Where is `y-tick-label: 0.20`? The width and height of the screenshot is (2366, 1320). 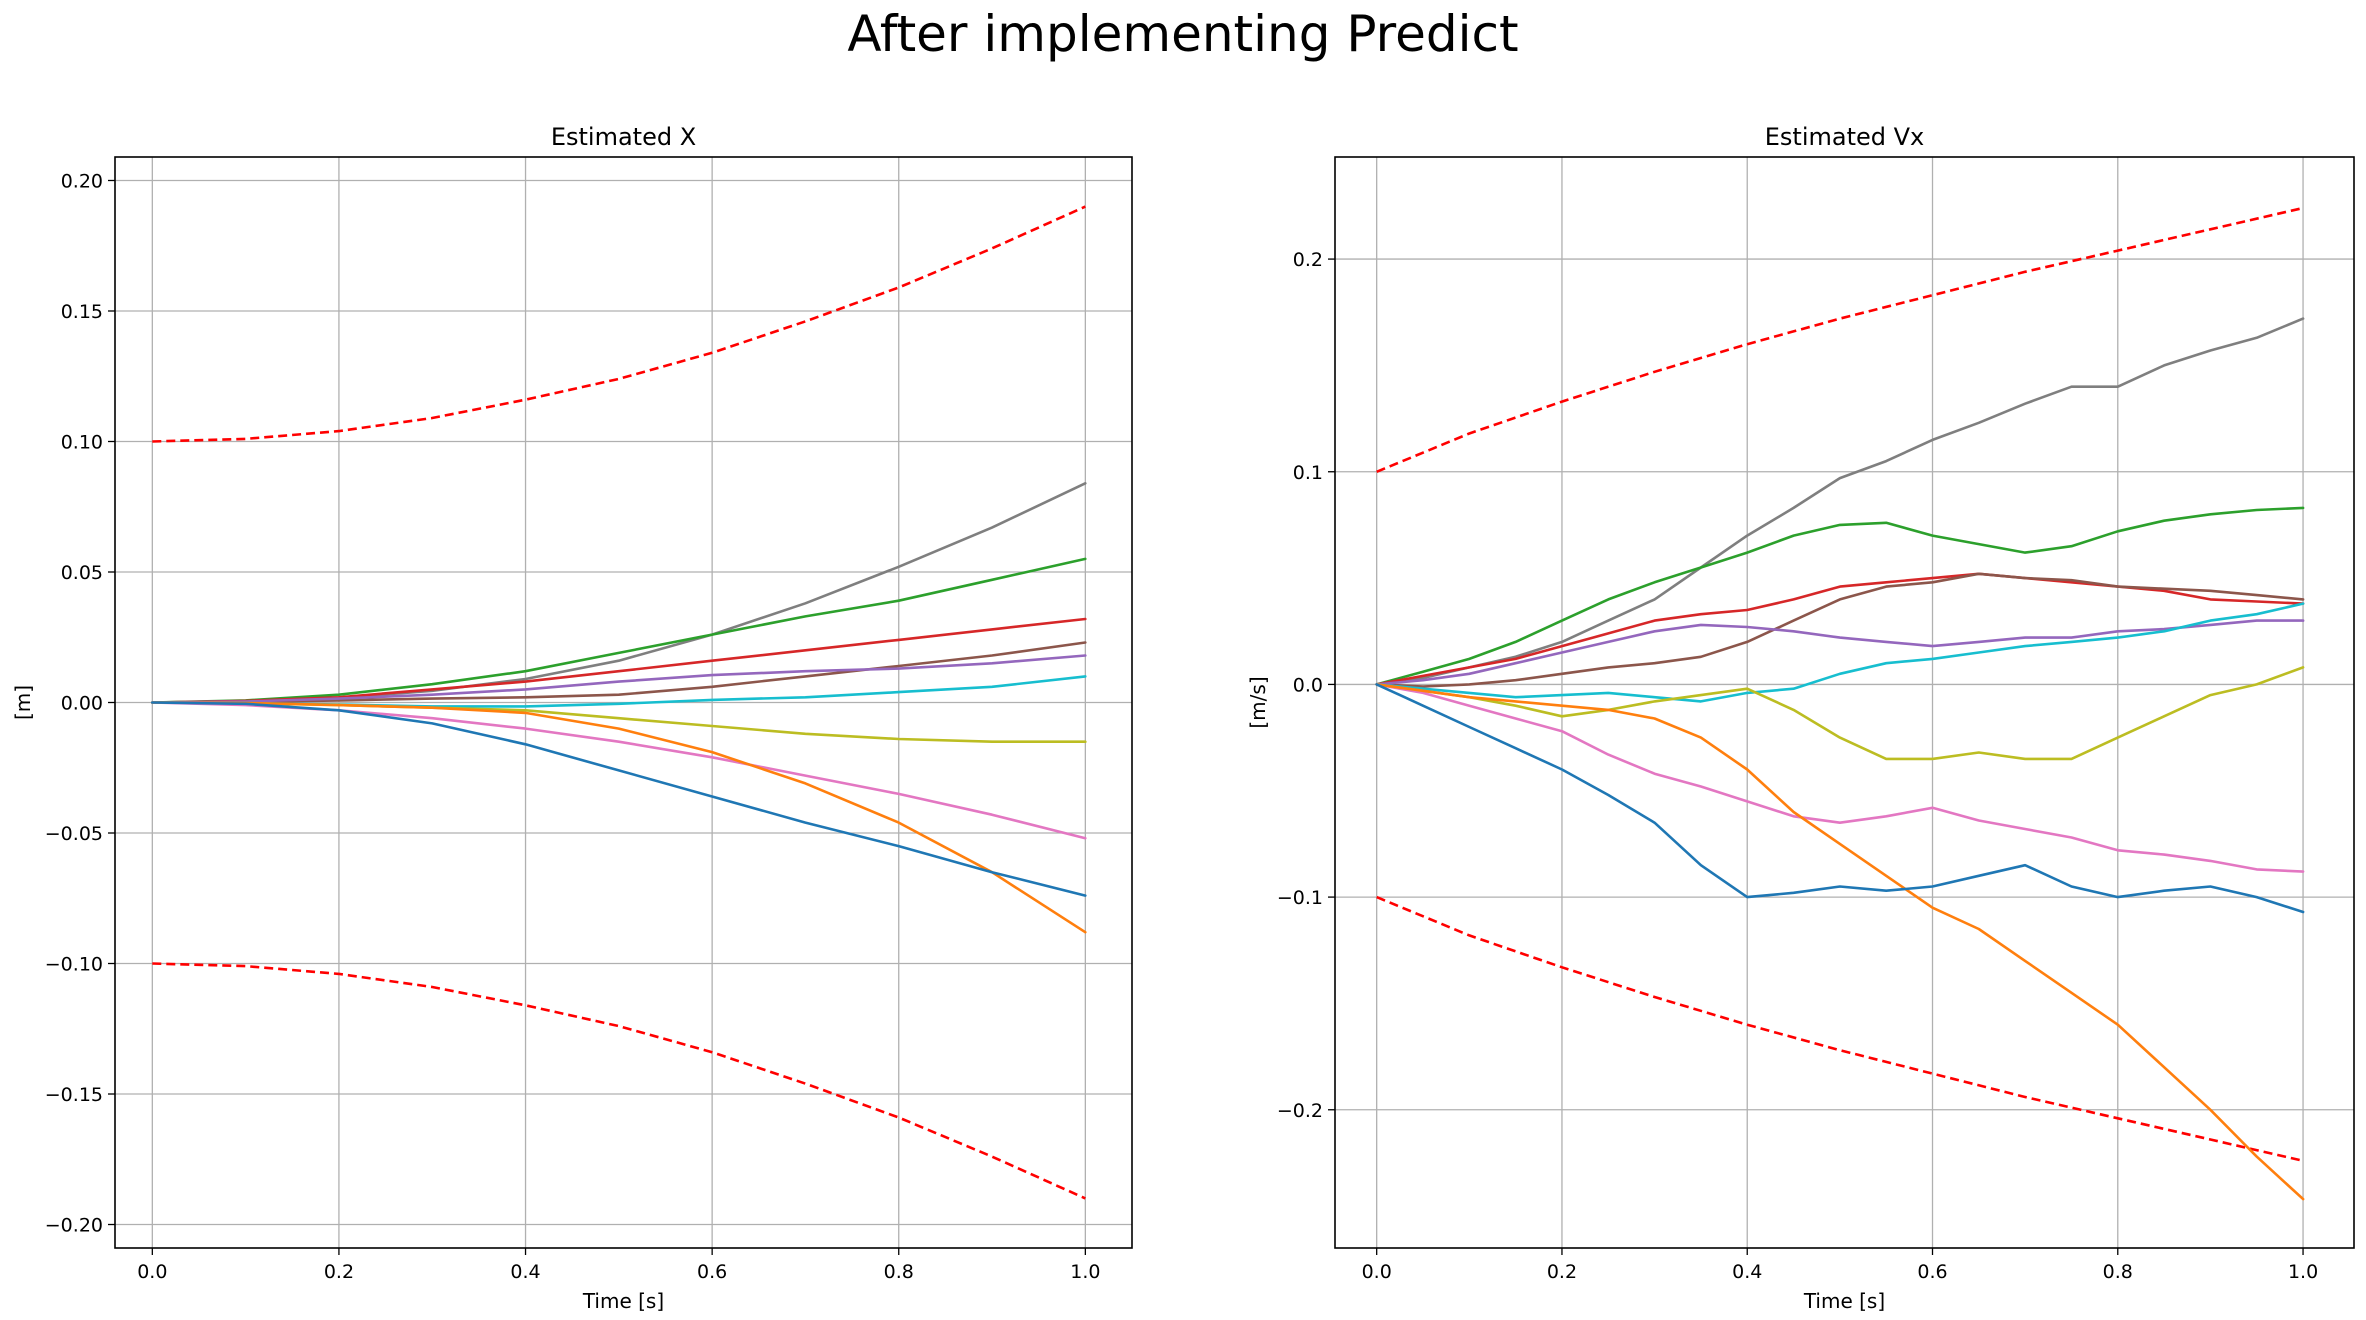
y-tick-label: 0.20 is located at coordinates (82, 181).